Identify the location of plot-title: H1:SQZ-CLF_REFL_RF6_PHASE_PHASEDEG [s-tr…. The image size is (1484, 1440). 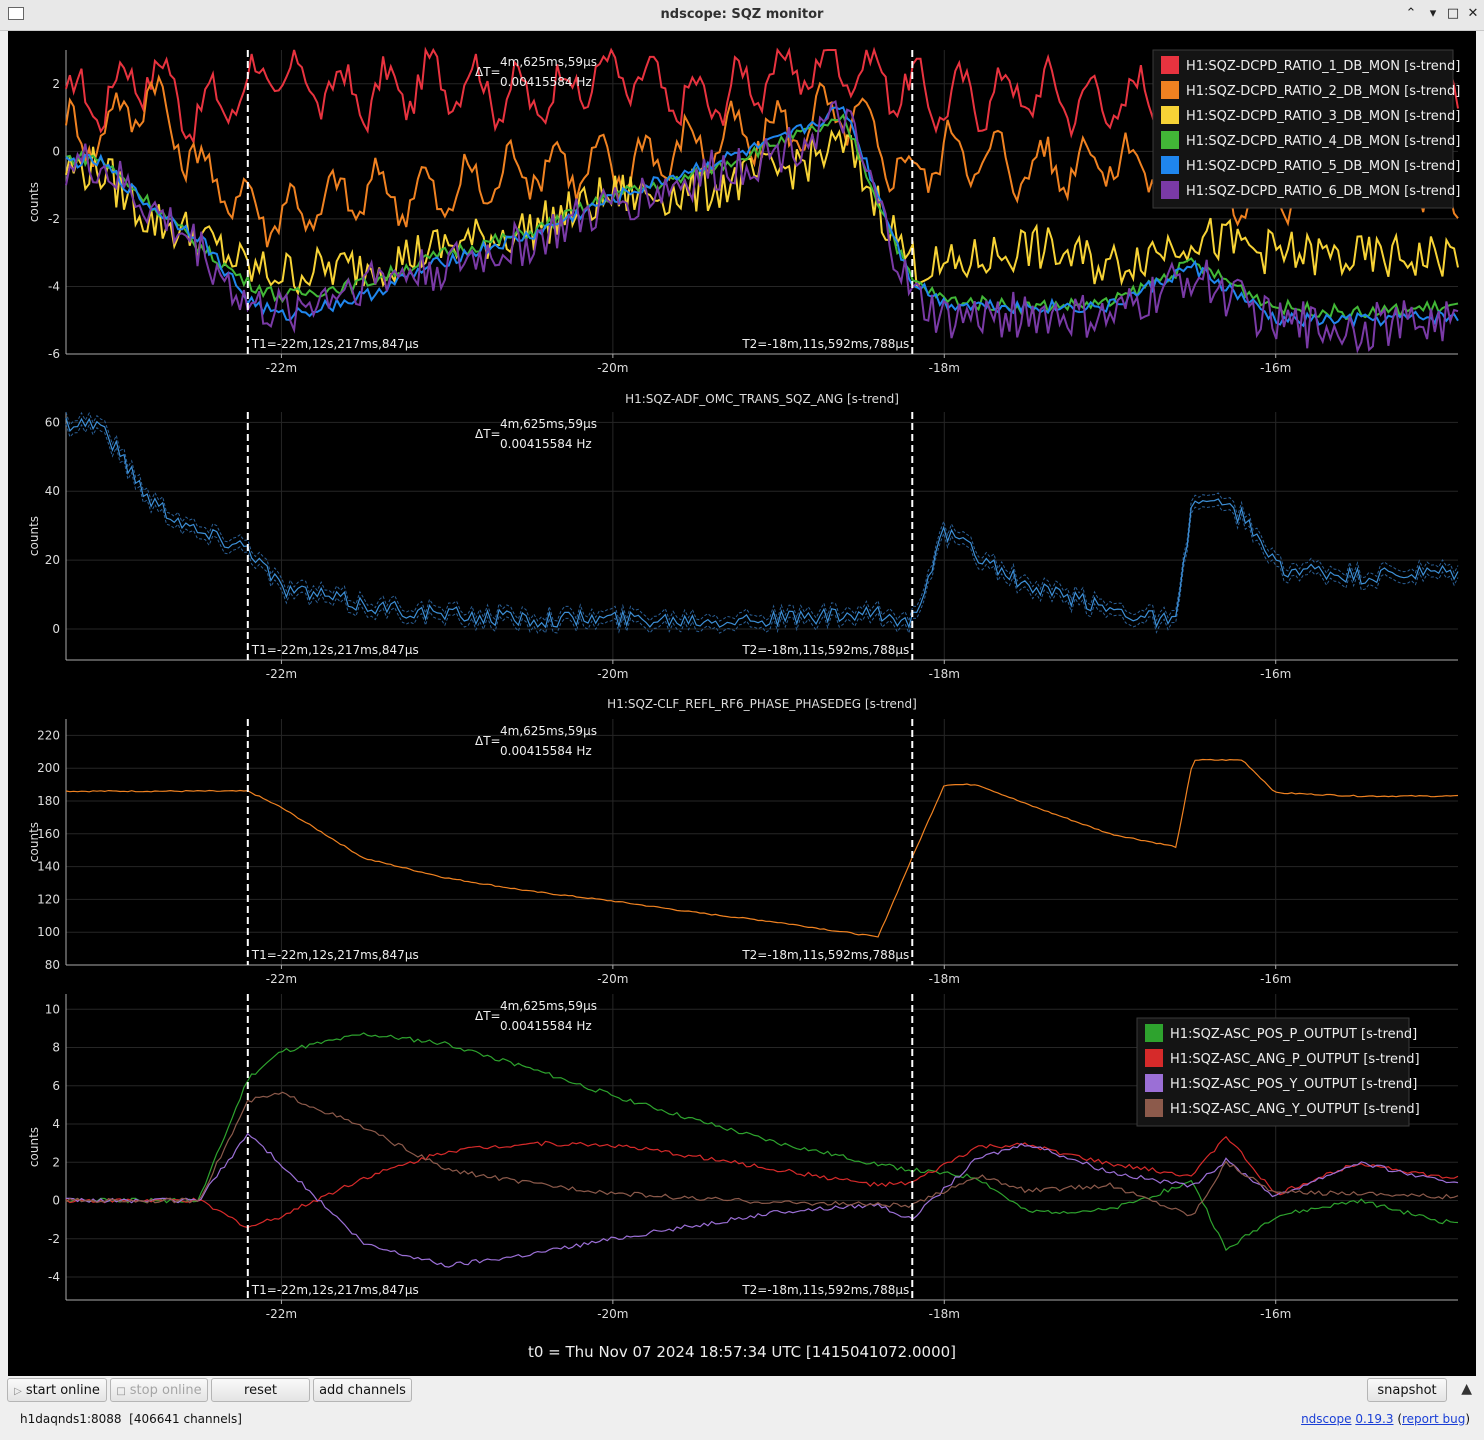
(762, 704).